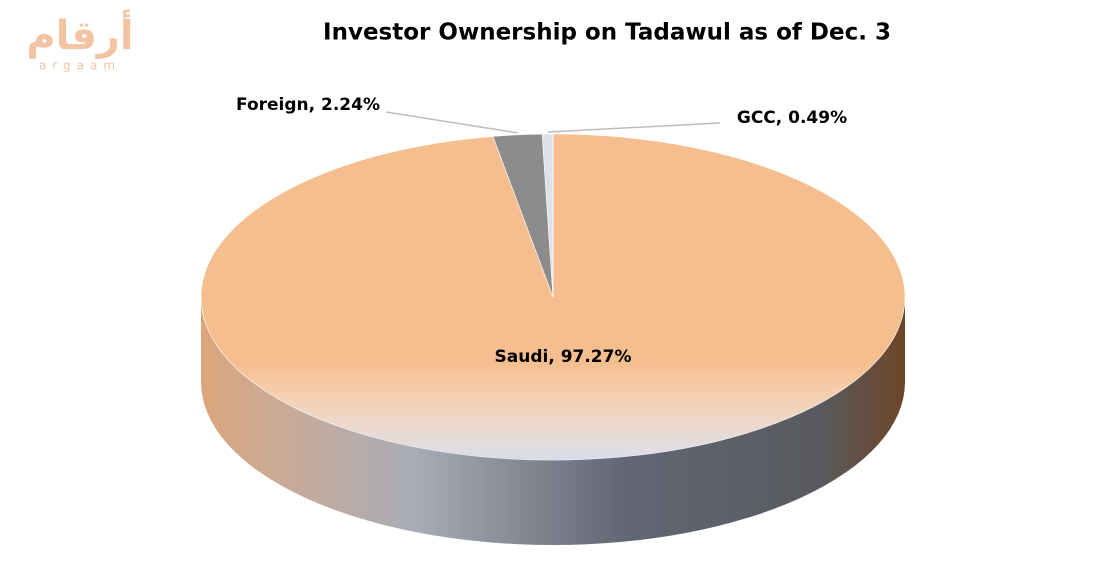  I want to click on logo: أرقام argaam, so click(79, 41).